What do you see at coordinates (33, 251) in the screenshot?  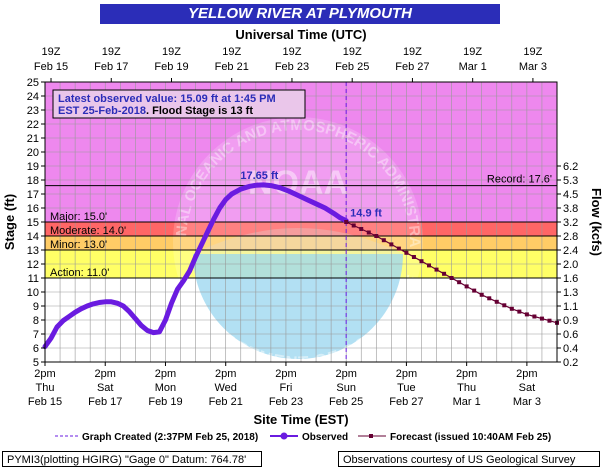 I see `y-tick-label: 13` at bounding box center [33, 251].